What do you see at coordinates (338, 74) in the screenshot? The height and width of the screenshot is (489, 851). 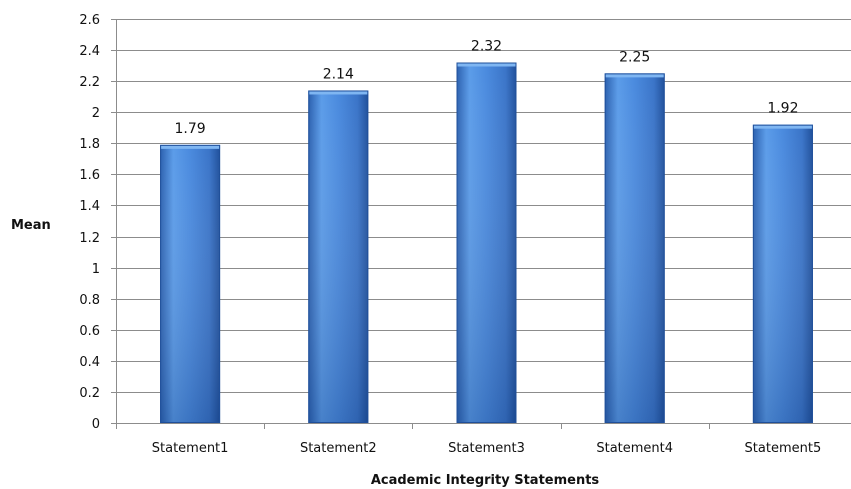 I see `data-label: 2.14` at bounding box center [338, 74].